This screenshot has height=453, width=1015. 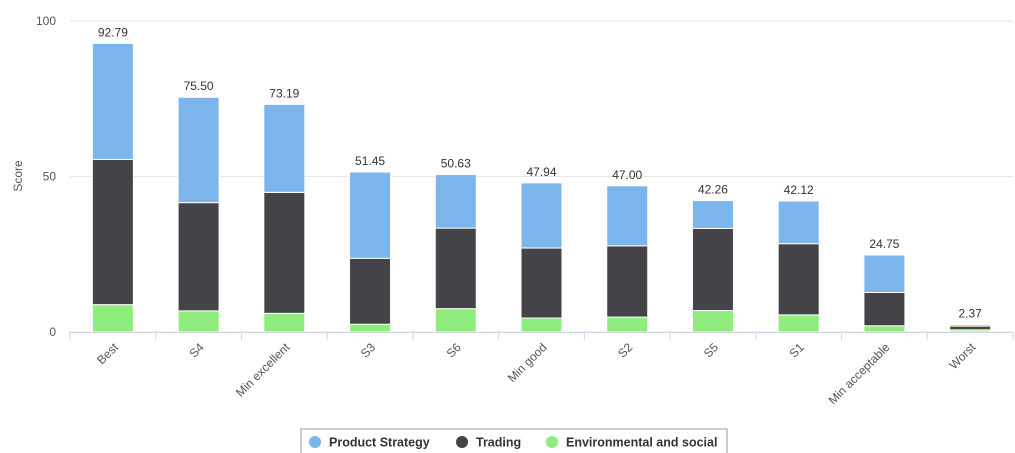 What do you see at coordinates (962, 356) in the screenshot?
I see `x-tick-label: Worst` at bounding box center [962, 356].